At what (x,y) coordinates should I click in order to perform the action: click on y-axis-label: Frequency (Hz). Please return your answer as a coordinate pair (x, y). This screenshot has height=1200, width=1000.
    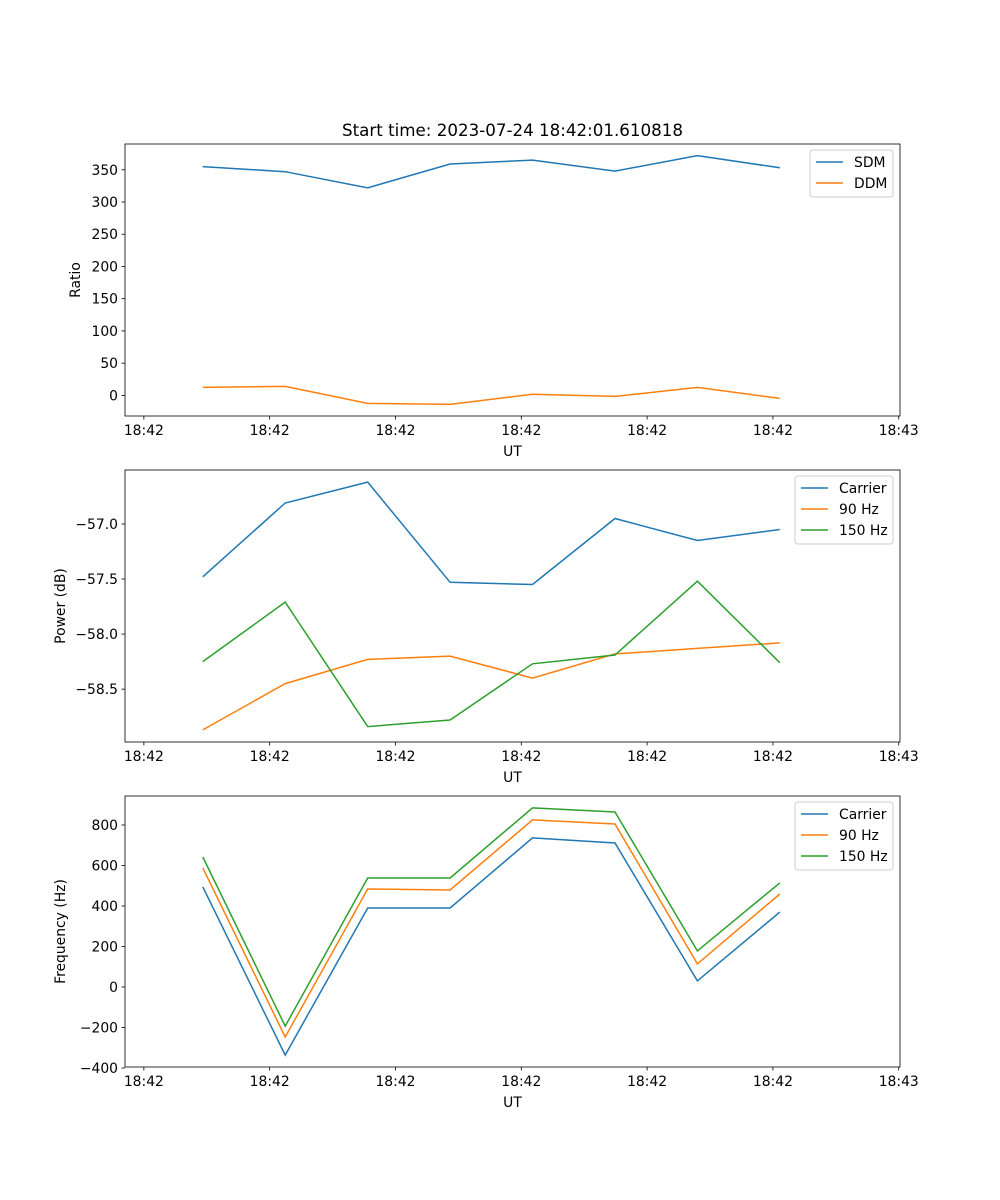
    Looking at the image, I should click on (61, 931).